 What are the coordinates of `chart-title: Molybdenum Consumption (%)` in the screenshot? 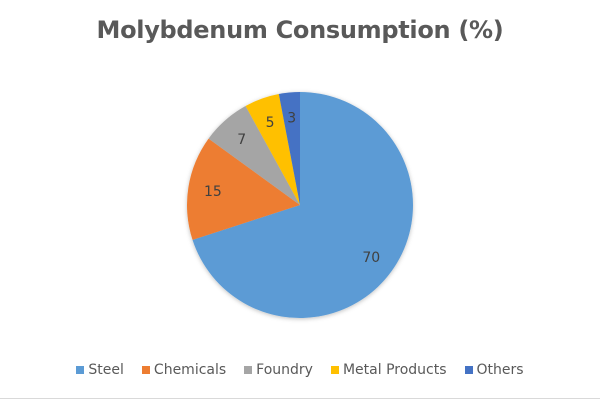 It's located at (300, 30).